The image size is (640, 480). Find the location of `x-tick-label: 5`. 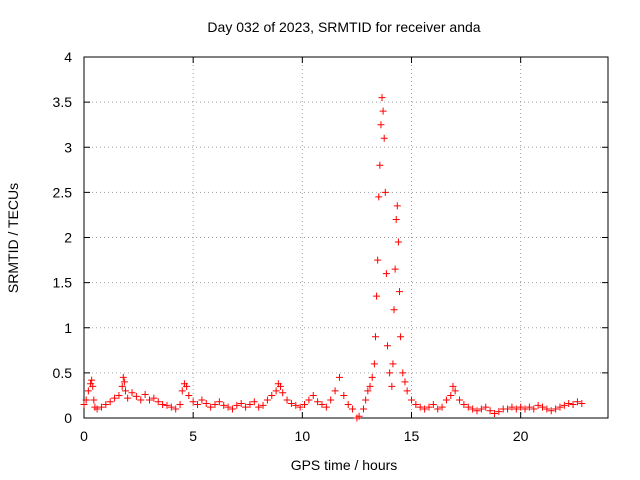

x-tick-label: 5 is located at coordinates (193, 436).